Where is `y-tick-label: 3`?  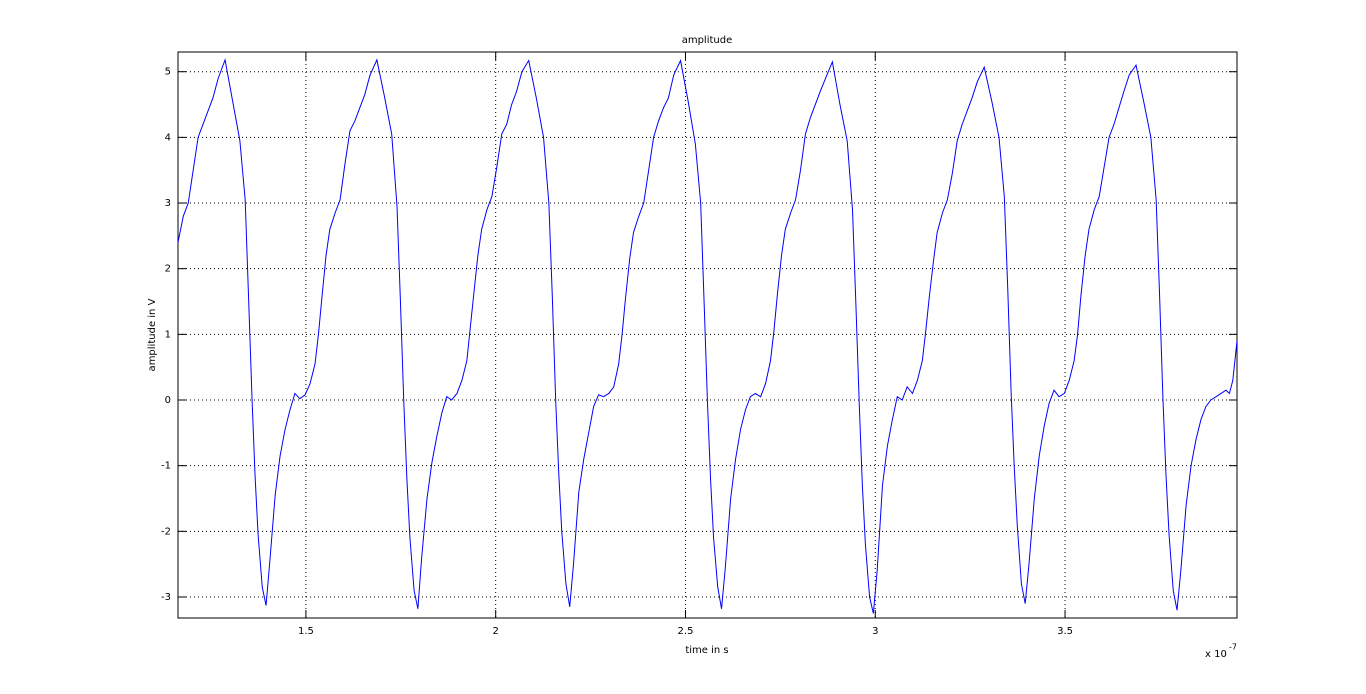
y-tick-label: 3 is located at coordinates (168, 203).